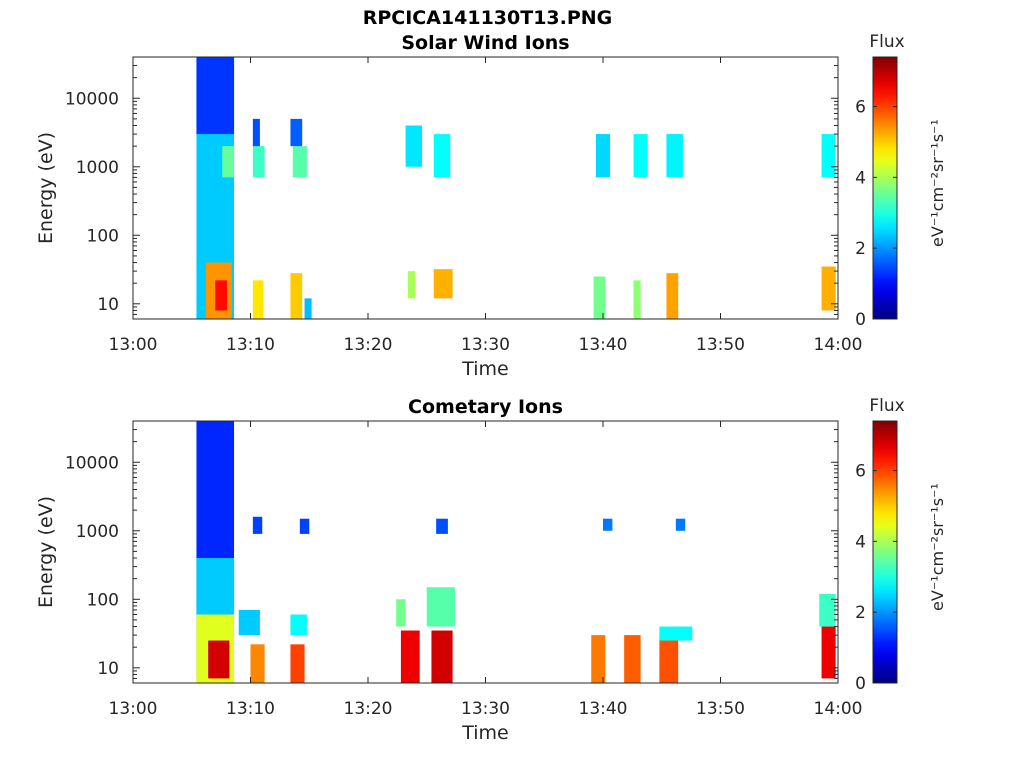 The width and height of the screenshot is (1024, 768). Describe the element at coordinates (485, 407) in the screenshot. I see `panel-title: Cometary Ions` at that location.